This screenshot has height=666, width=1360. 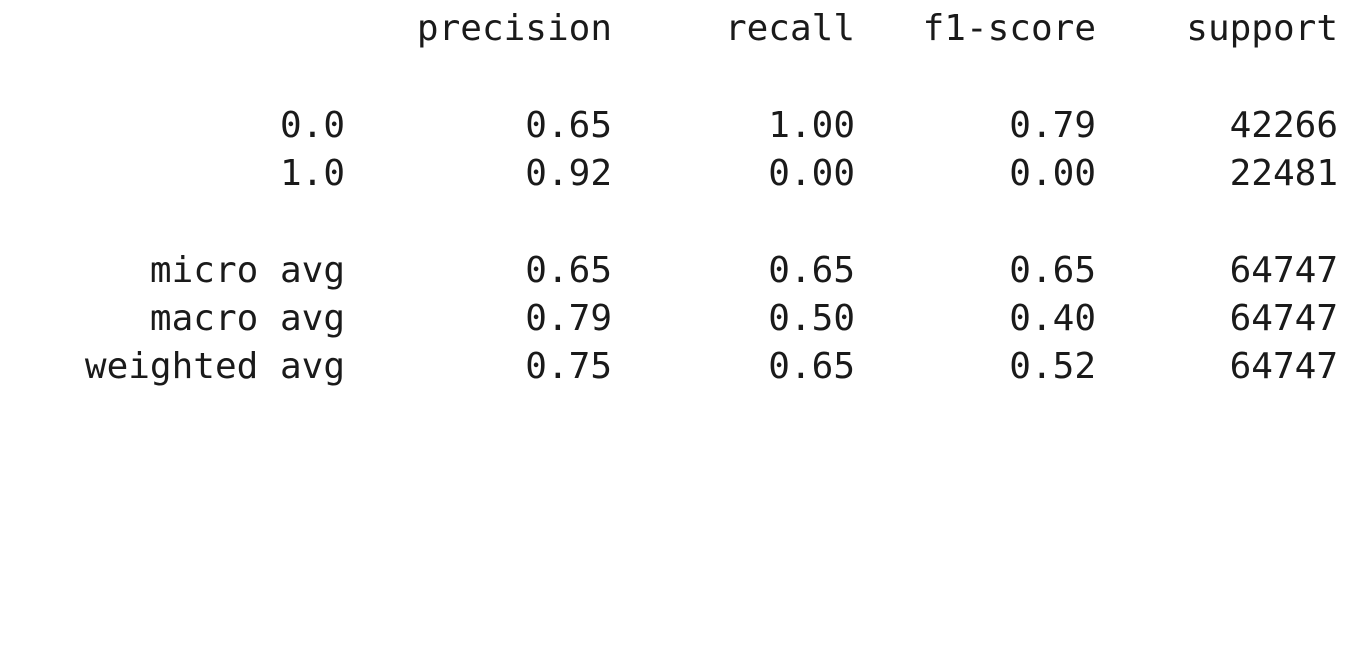 I want to click on row-label: weighted avg, so click(x=214, y=366).